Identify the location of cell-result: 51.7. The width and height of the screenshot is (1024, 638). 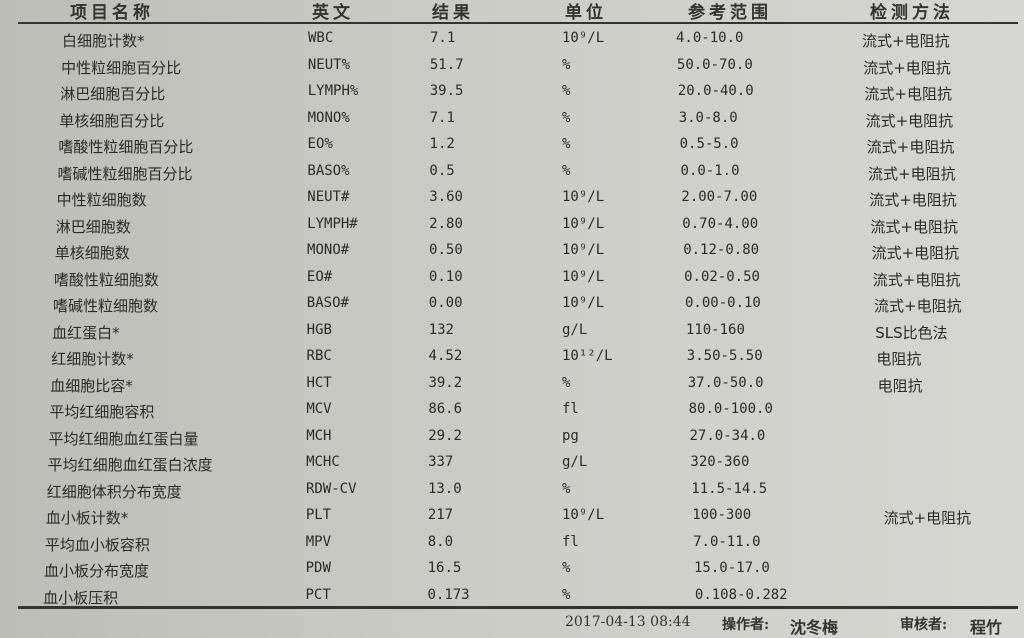
(446, 64).